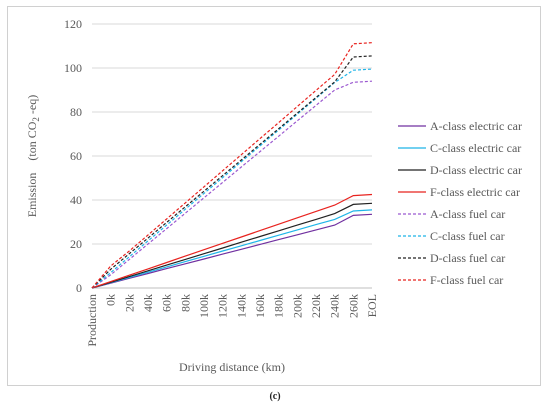  What do you see at coordinates (73, 68) in the screenshot?
I see `y-tick-label: 100` at bounding box center [73, 68].